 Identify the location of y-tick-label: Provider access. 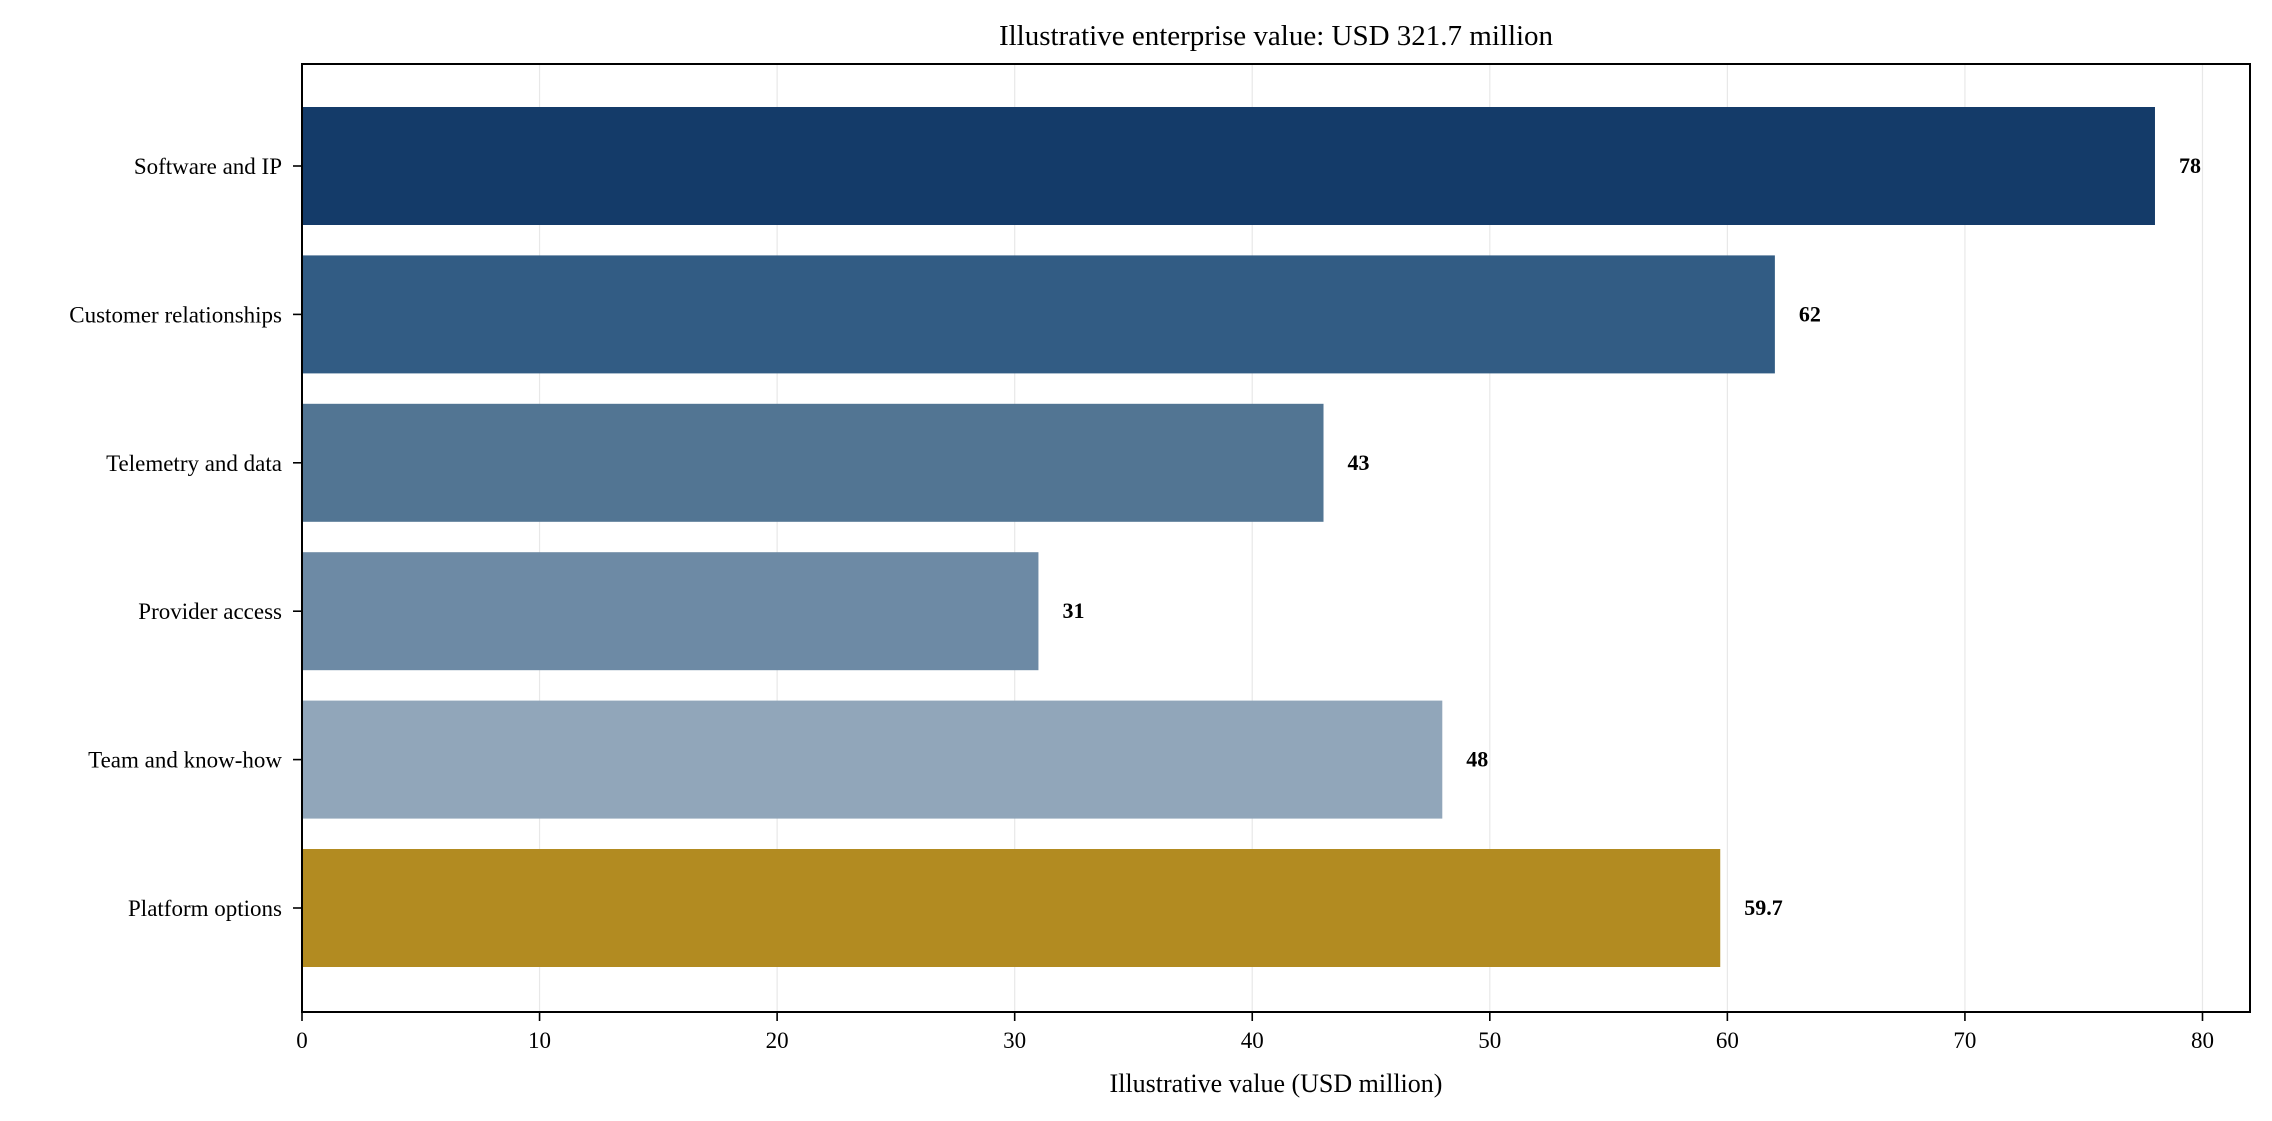
(210, 611).